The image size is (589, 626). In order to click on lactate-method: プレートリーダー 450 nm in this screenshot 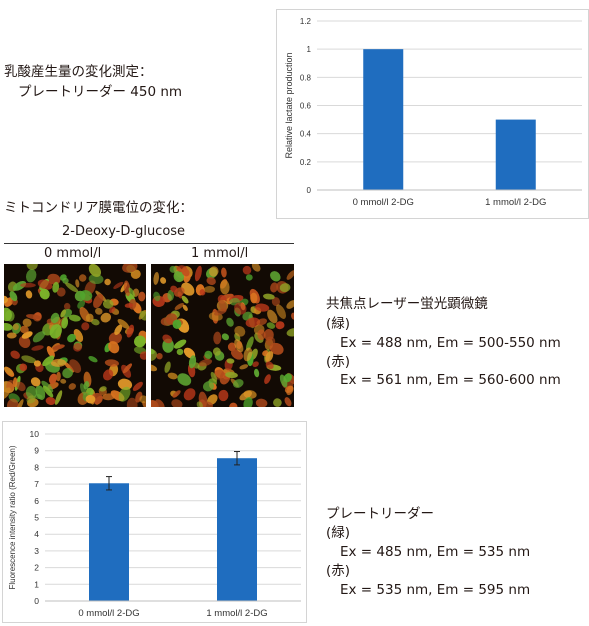, I will do `click(100, 92)`.